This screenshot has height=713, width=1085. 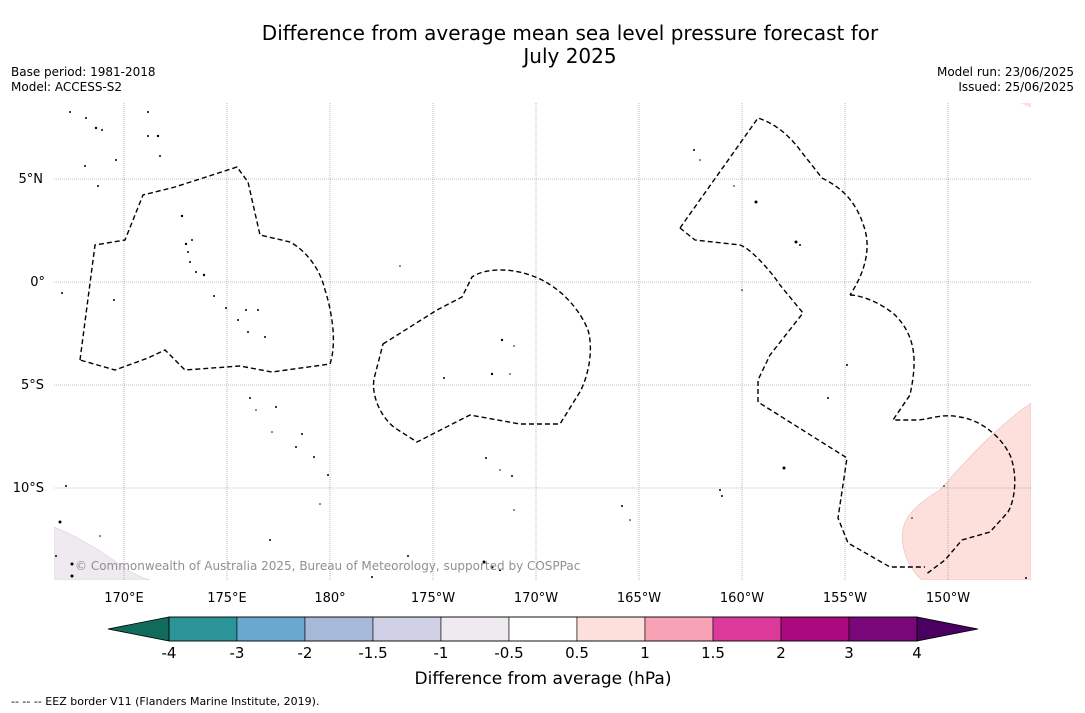 What do you see at coordinates (305, 653) in the screenshot?
I see `cbar-tick-2: -2` at bounding box center [305, 653].